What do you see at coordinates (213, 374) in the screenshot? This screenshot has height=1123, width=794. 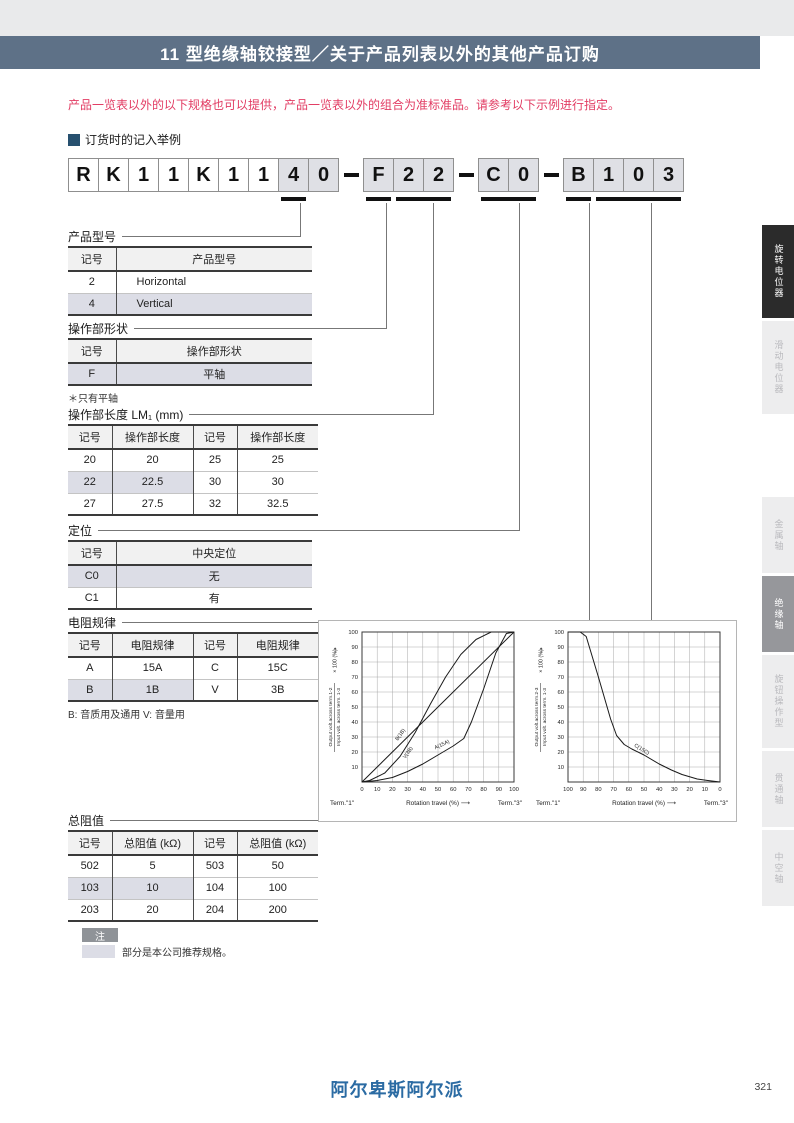 I see `table-cell: 平轴` at bounding box center [213, 374].